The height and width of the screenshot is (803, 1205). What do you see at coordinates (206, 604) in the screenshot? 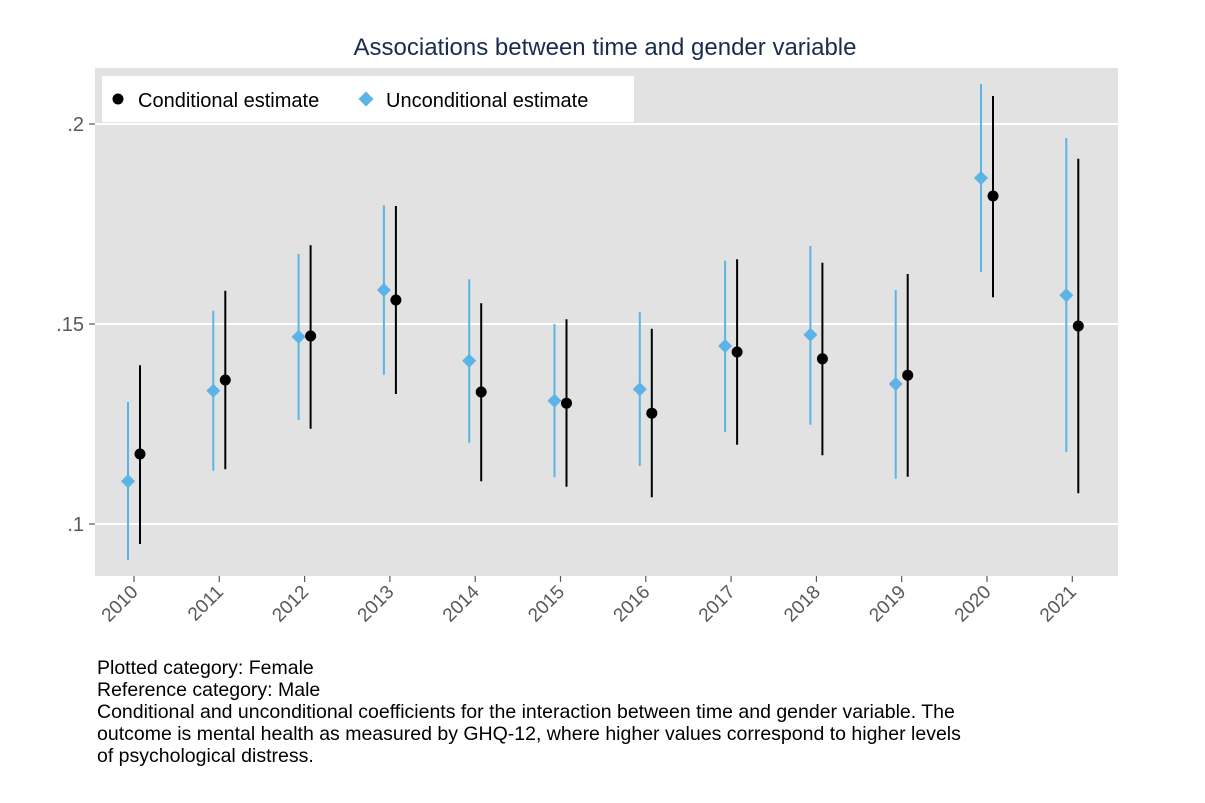
I see `x-tick-label: 2011` at bounding box center [206, 604].